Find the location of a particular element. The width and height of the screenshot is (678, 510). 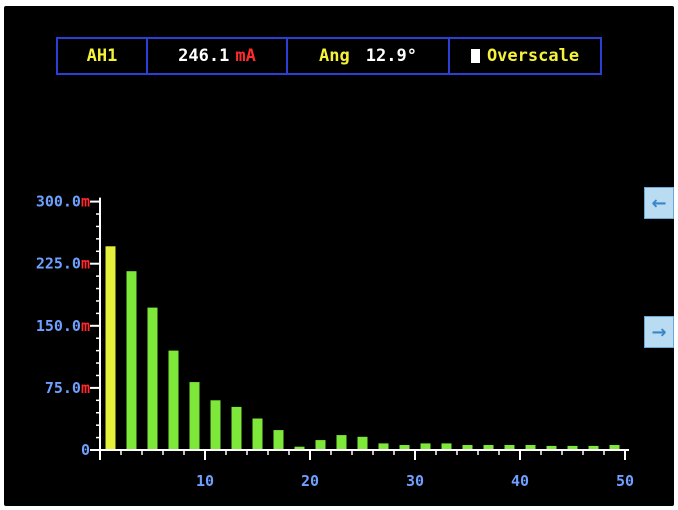

x-tick-label: 30 is located at coordinates (415, 481).